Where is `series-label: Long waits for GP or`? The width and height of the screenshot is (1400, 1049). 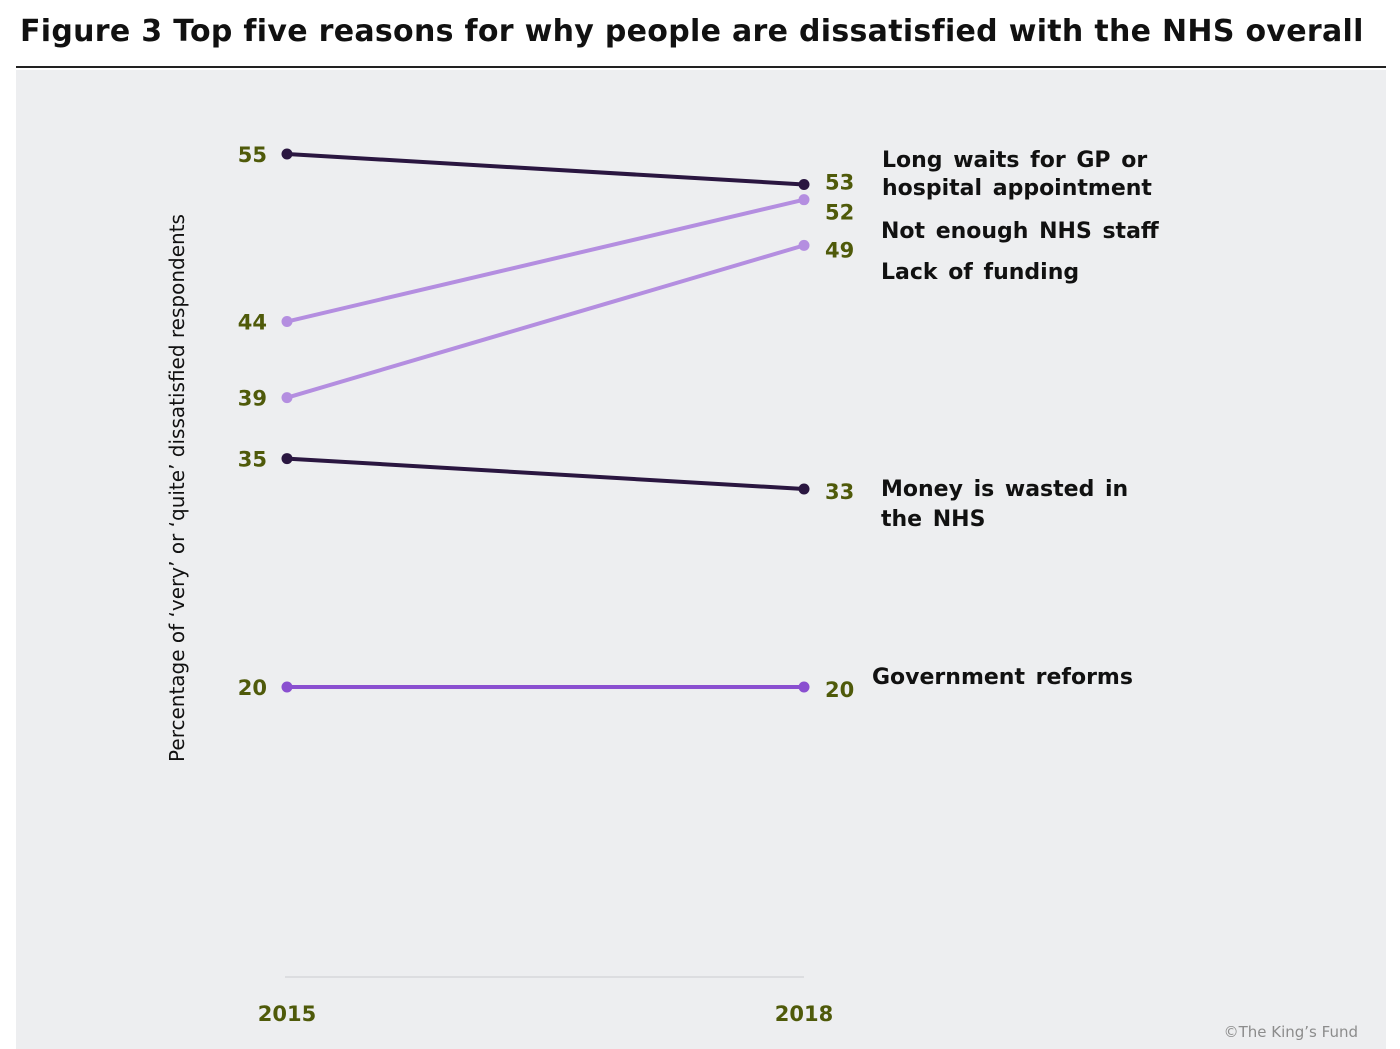
series-label: Long waits for GP or is located at coordinates (1014, 160).